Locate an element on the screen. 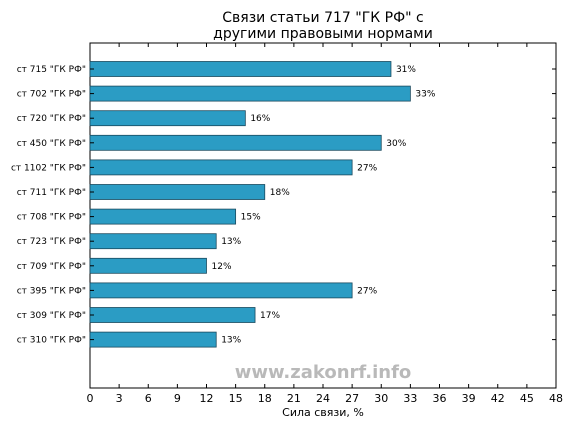 The image size is (576, 432). category-label: ст 702 "ГК РФ" is located at coordinates (51, 95).